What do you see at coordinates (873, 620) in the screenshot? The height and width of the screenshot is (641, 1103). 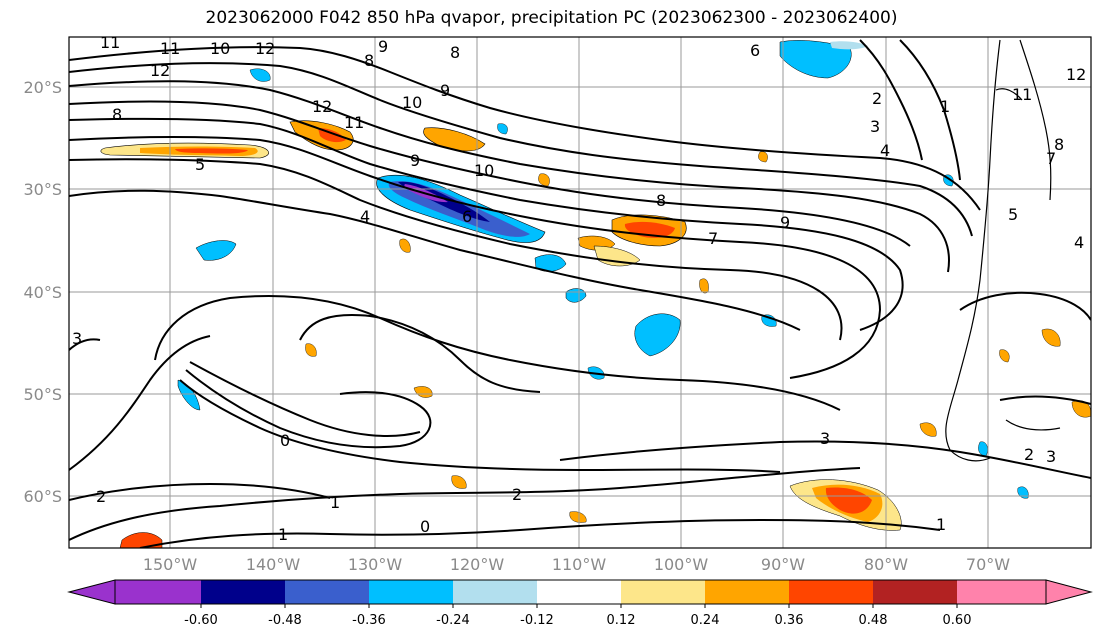 I see `colorbar-tick-label: 0.48` at bounding box center [873, 620].